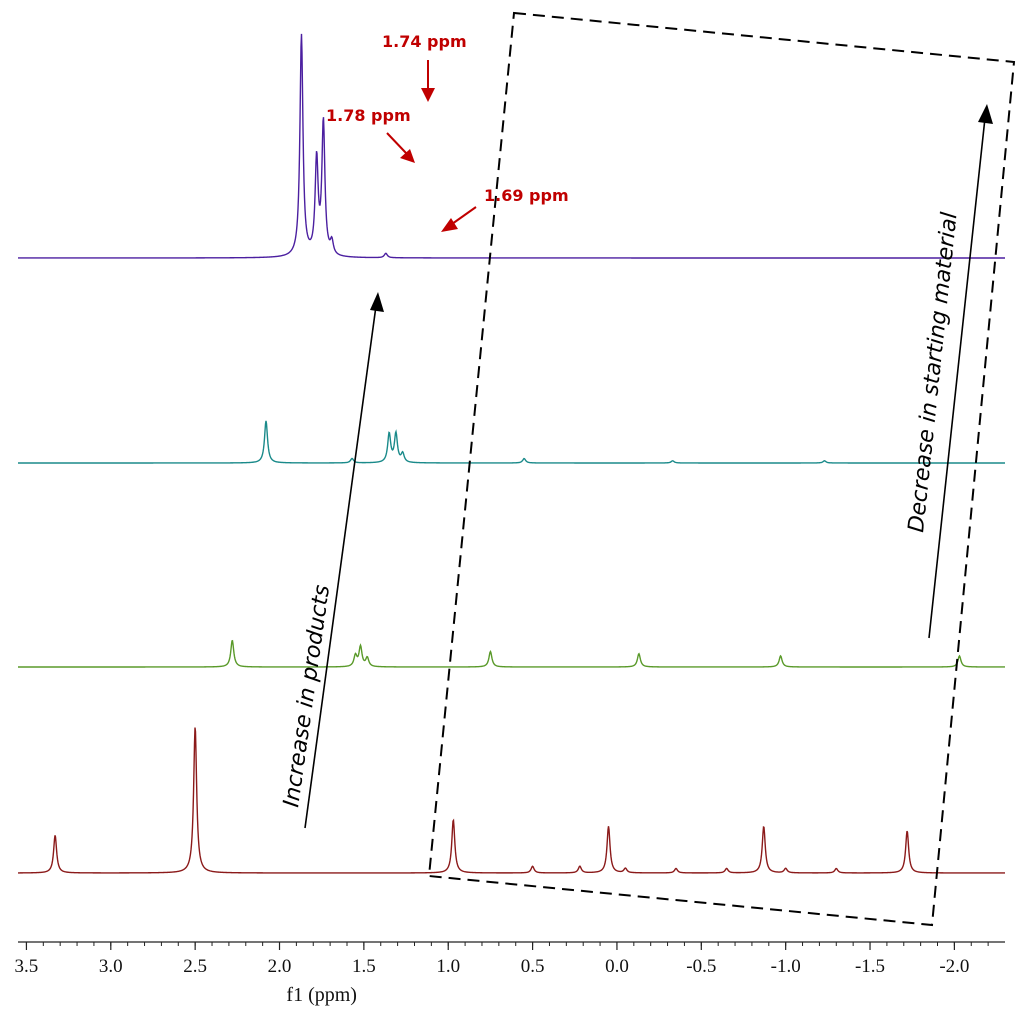 This screenshot has height=1024, width=1024. Describe the element at coordinates (954, 966) in the screenshot. I see `x-tick-label: -2.0` at that location.